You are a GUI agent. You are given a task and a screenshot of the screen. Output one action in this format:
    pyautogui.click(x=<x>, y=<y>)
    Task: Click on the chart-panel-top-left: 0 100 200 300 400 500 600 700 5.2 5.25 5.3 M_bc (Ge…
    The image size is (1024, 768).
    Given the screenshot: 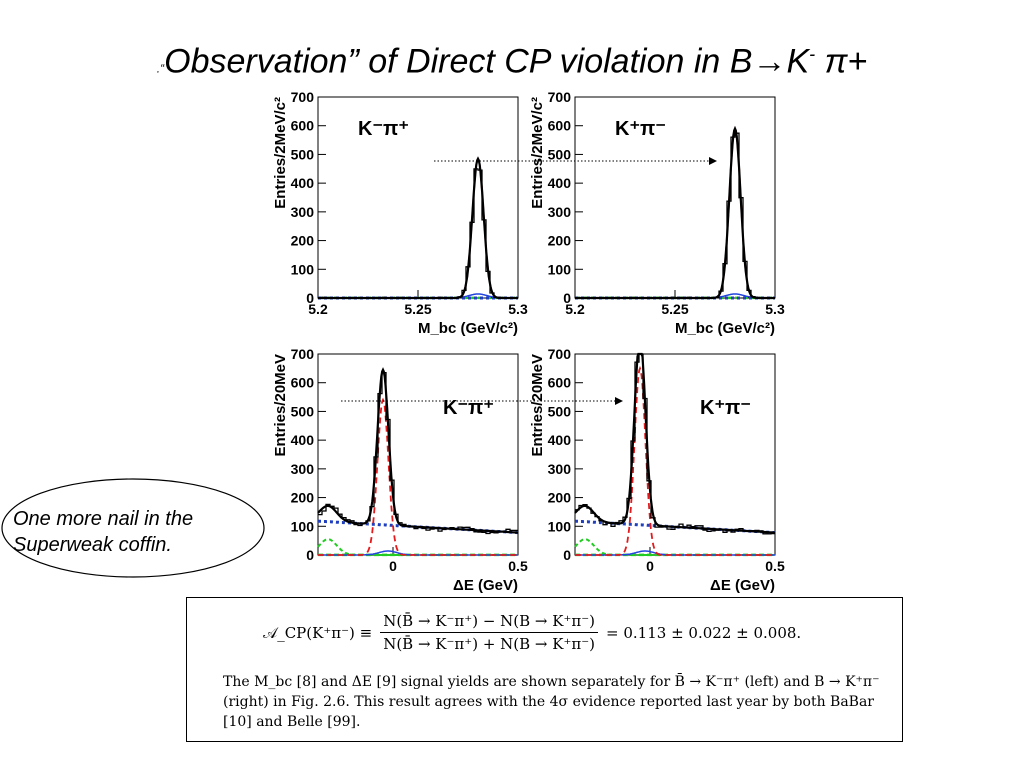 What is the action you would take?
    pyautogui.click(x=400, y=213)
    